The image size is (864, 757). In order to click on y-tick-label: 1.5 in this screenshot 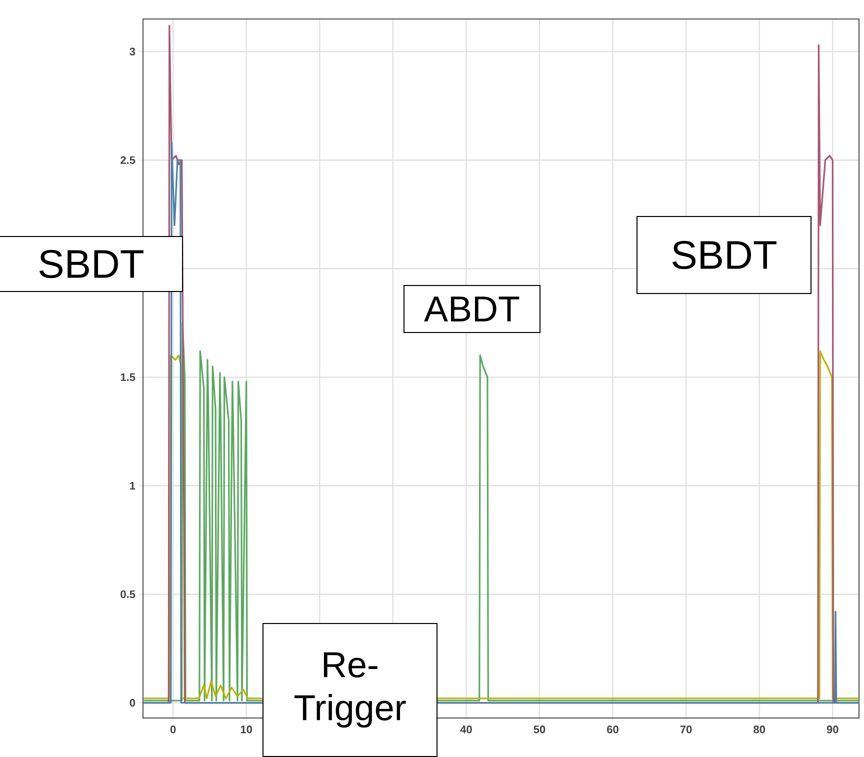, I will do `click(128, 377)`.